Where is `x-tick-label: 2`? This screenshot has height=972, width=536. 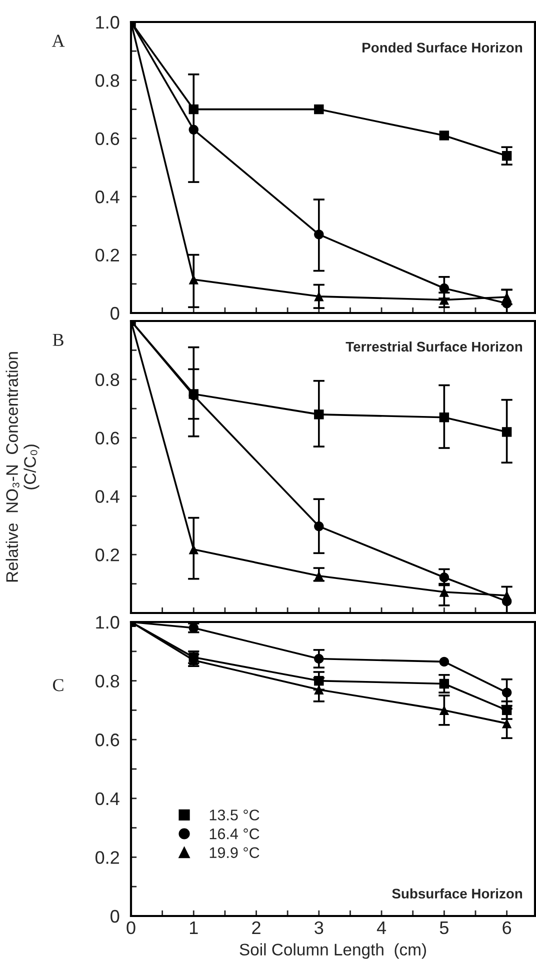 x-tick-label: 2 is located at coordinates (256, 927).